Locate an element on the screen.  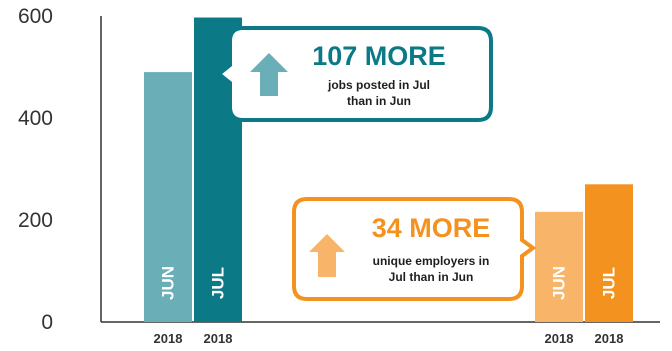
jobs-callout-bubble is located at coordinates (354, 74).